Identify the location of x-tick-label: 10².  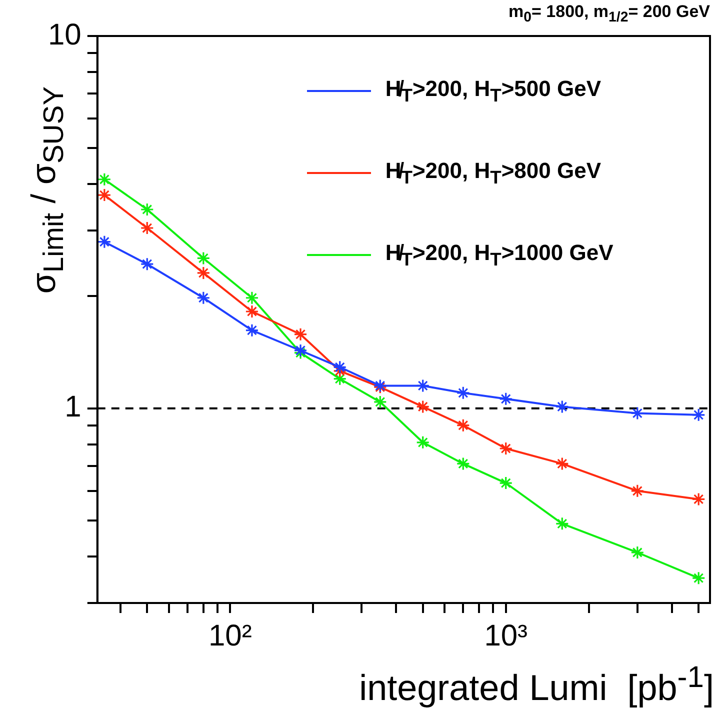
(230, 635).